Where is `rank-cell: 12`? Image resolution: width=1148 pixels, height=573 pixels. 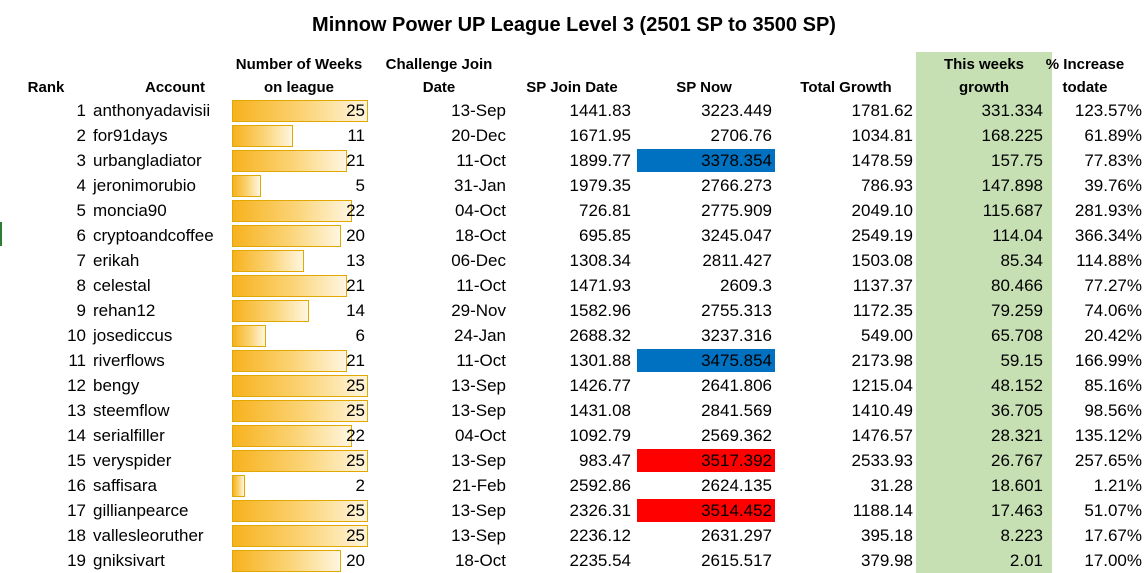
rank-cell: 12 is located at coordinates (76, 385).